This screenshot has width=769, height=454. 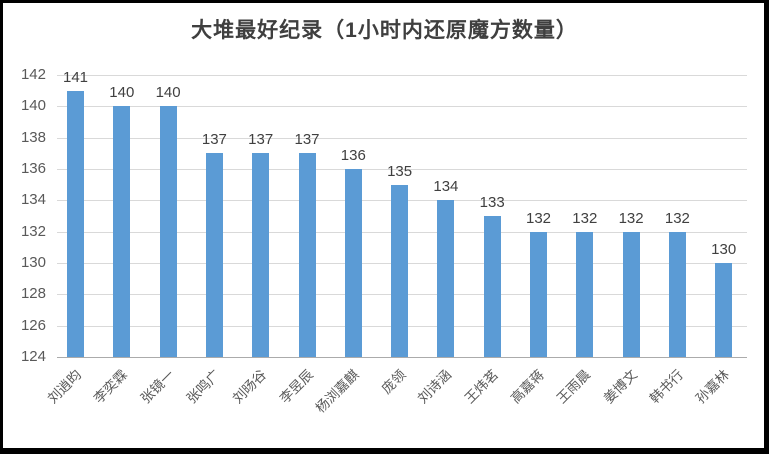 What do you see at coordinates (574, 387) in the screenshot?
I see `x-axis-category-label: 王雨晨` at bounding box center [574, 387].